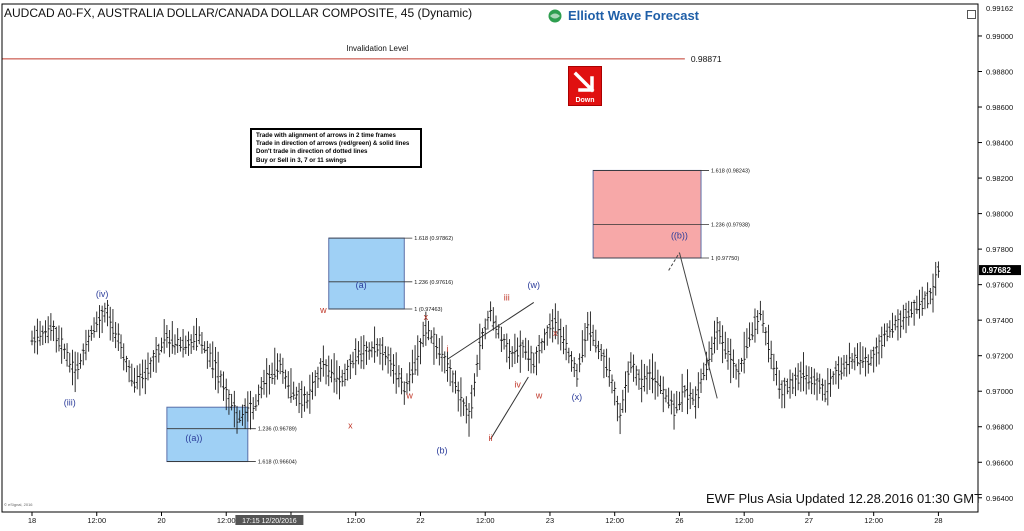 The height and width of the screenshot is (531, 1024). Describe the element at coordinates (633, 15) in the screenshot. I see `logo-text: Elliott Wave Forecast` at that location.